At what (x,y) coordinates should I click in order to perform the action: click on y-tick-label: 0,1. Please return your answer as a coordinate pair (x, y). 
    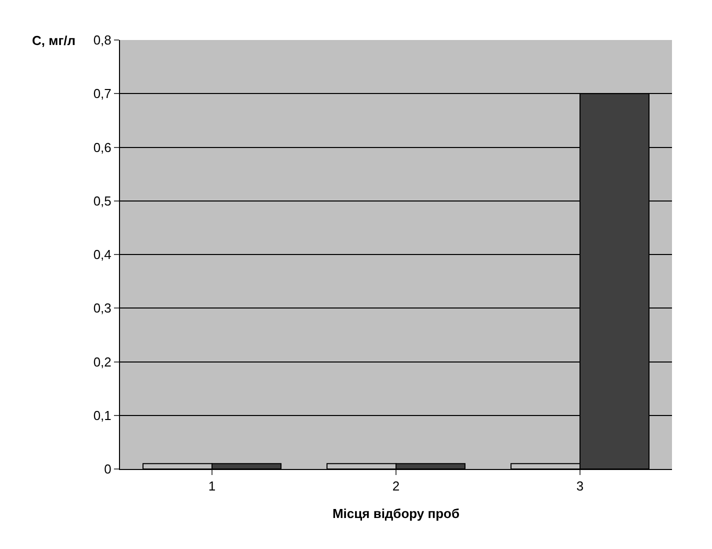
    Looking at the image, I should click on (102, 415).